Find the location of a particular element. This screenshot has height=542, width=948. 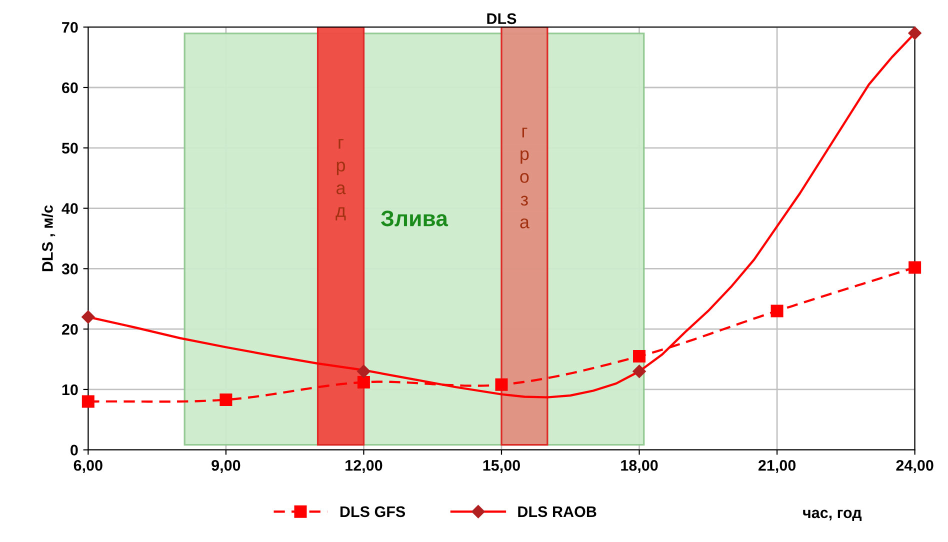

y-tick-label: 70 is located at coordinates (70, 27).